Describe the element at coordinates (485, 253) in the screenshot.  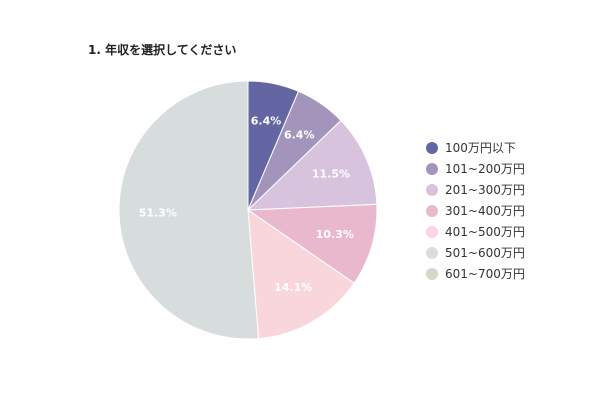
I see `legend-label-6: 501~600万円` at that location.